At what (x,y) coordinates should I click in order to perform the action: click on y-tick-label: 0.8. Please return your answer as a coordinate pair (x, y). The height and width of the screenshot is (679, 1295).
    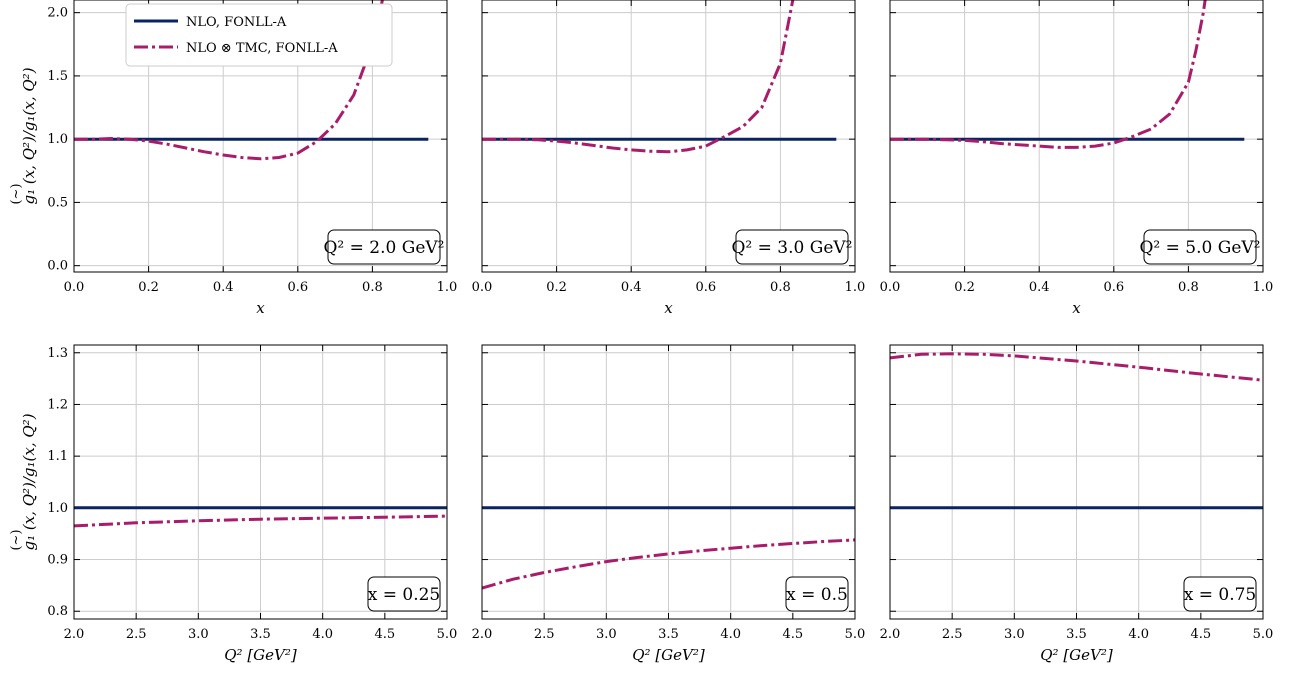
    Looking at the image, I should click on (57, 611).